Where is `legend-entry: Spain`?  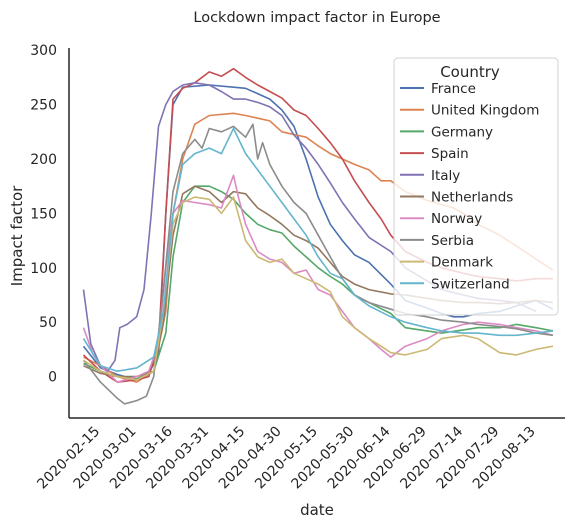
legend-entry: Spain is located at coordinates (450, 154).